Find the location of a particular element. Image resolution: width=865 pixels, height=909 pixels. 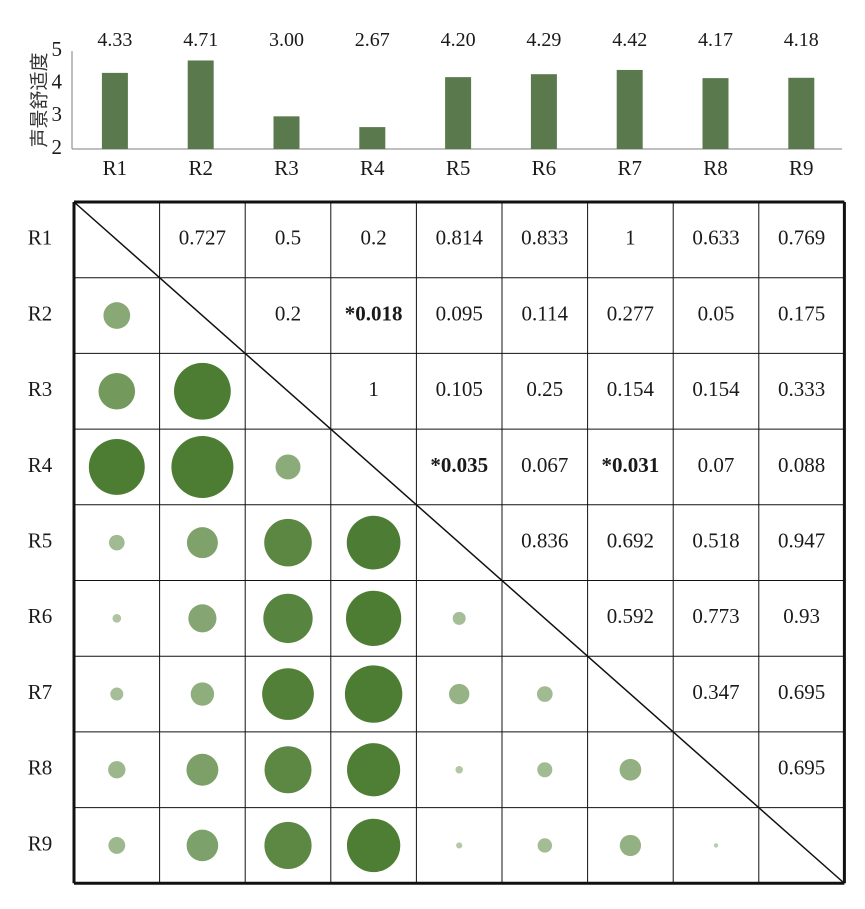

bar-value-label: 4.20 is located at coordinates (458, 40).